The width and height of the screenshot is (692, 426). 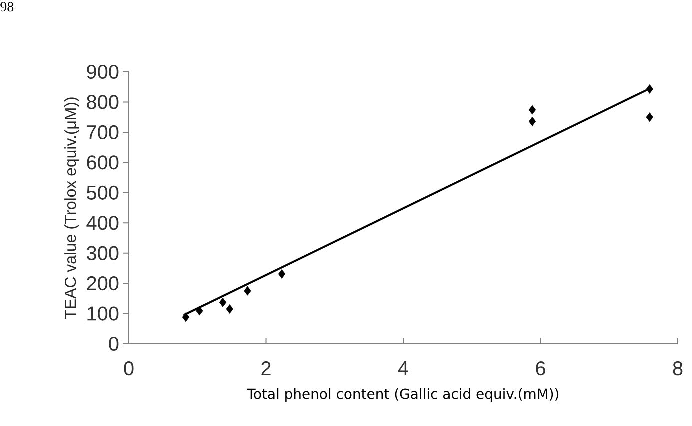 What do you see at coordinates (103, 313) in the screenshot?
I see `y-tick-label: 100` at bounding box center [103, 313].